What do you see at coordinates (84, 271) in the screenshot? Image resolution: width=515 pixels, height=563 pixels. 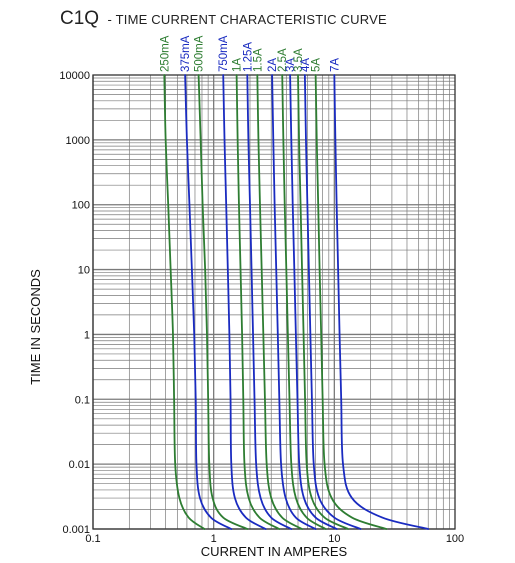 I see `y-tick-label: 10` at bounding box center [84, 271].